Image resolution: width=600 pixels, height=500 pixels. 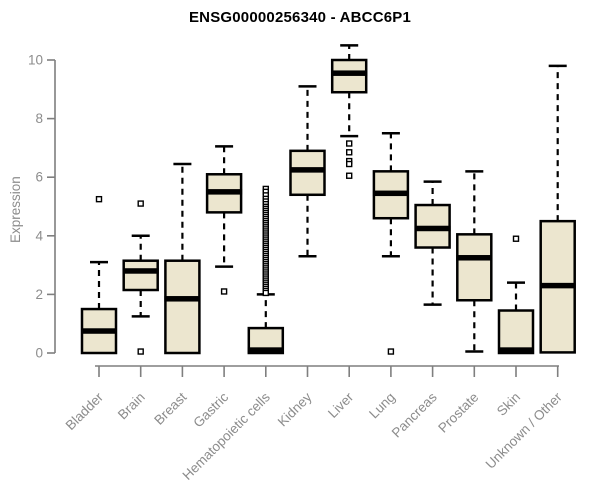 I want to click on box-group-gastric, so click(x=224, y=220).